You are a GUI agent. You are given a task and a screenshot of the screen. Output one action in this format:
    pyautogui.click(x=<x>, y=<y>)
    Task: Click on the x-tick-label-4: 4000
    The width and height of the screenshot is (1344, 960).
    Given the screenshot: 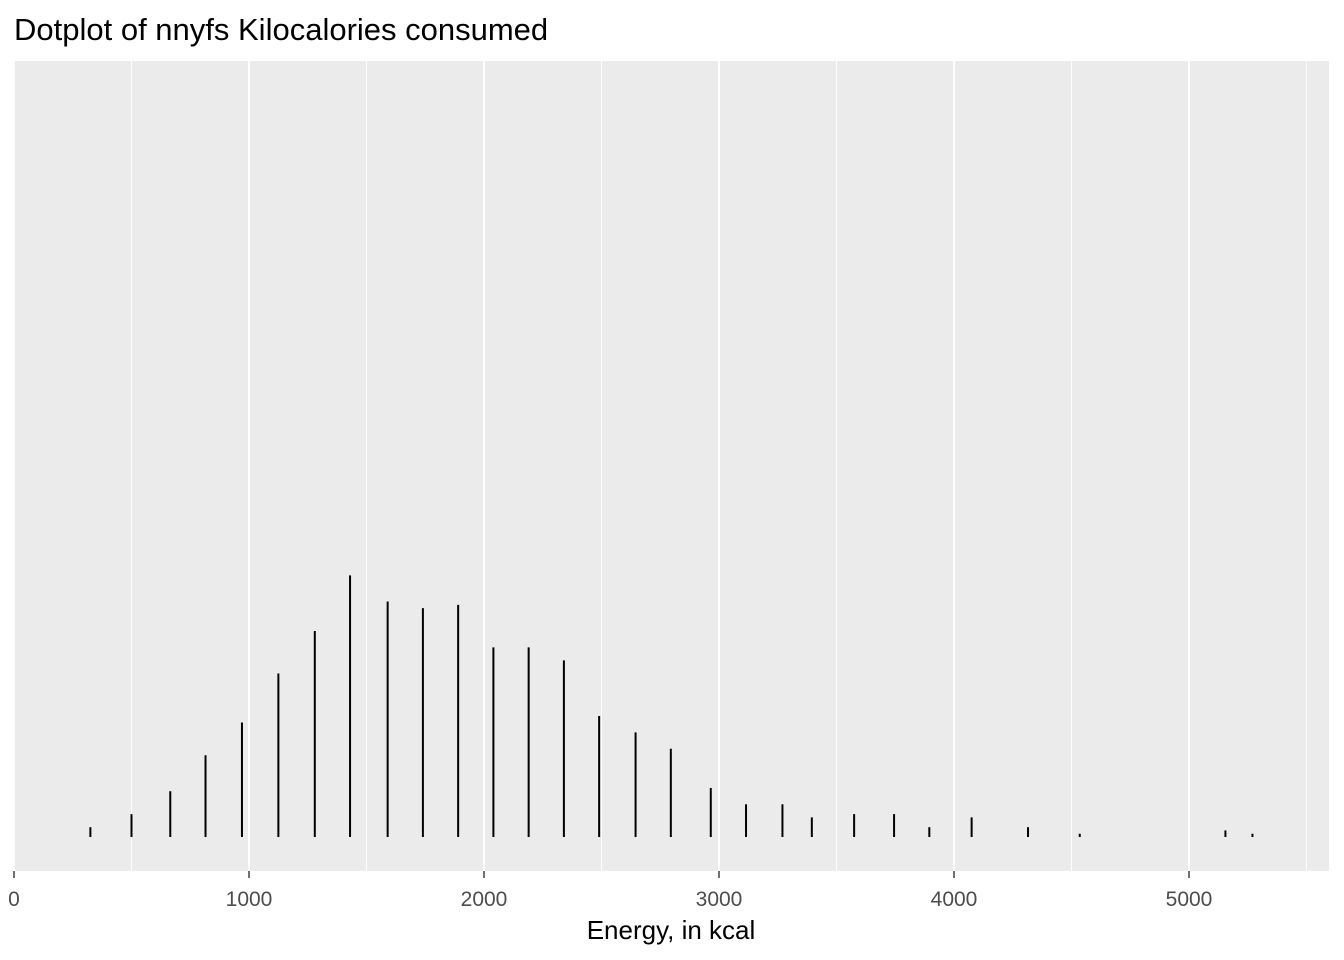 What is the action you would take?
    pyautogui.click(x=954, y=899)
    